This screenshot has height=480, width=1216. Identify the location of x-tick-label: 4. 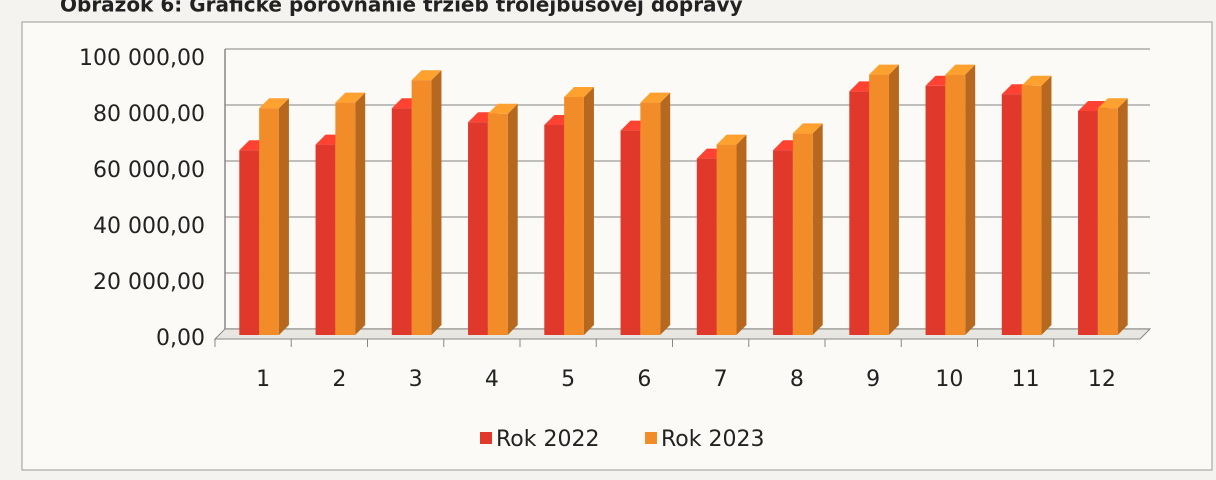
(492, 379).